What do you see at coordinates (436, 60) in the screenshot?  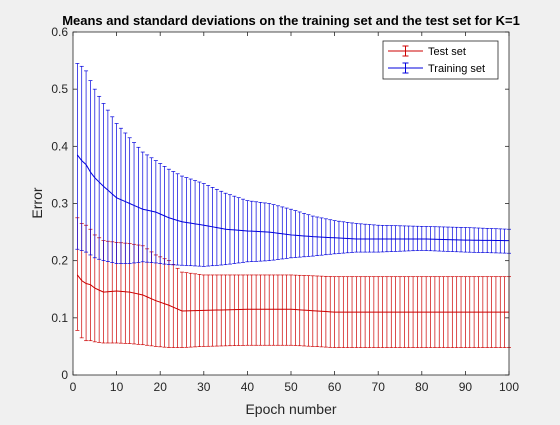 I see `legend-items: Test set Training set` at bounding box center [436, 60].